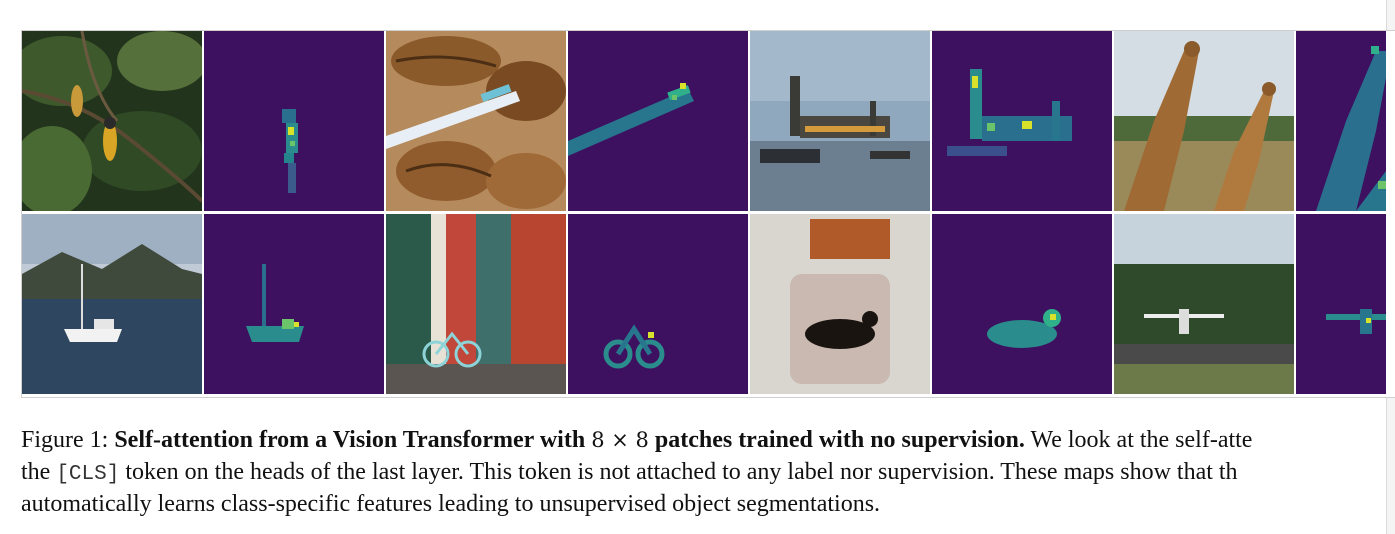 Image resolution: width=1395 pixels, height=534 pixels. I want to click on attention-map-bicycle, so click(658, 304).